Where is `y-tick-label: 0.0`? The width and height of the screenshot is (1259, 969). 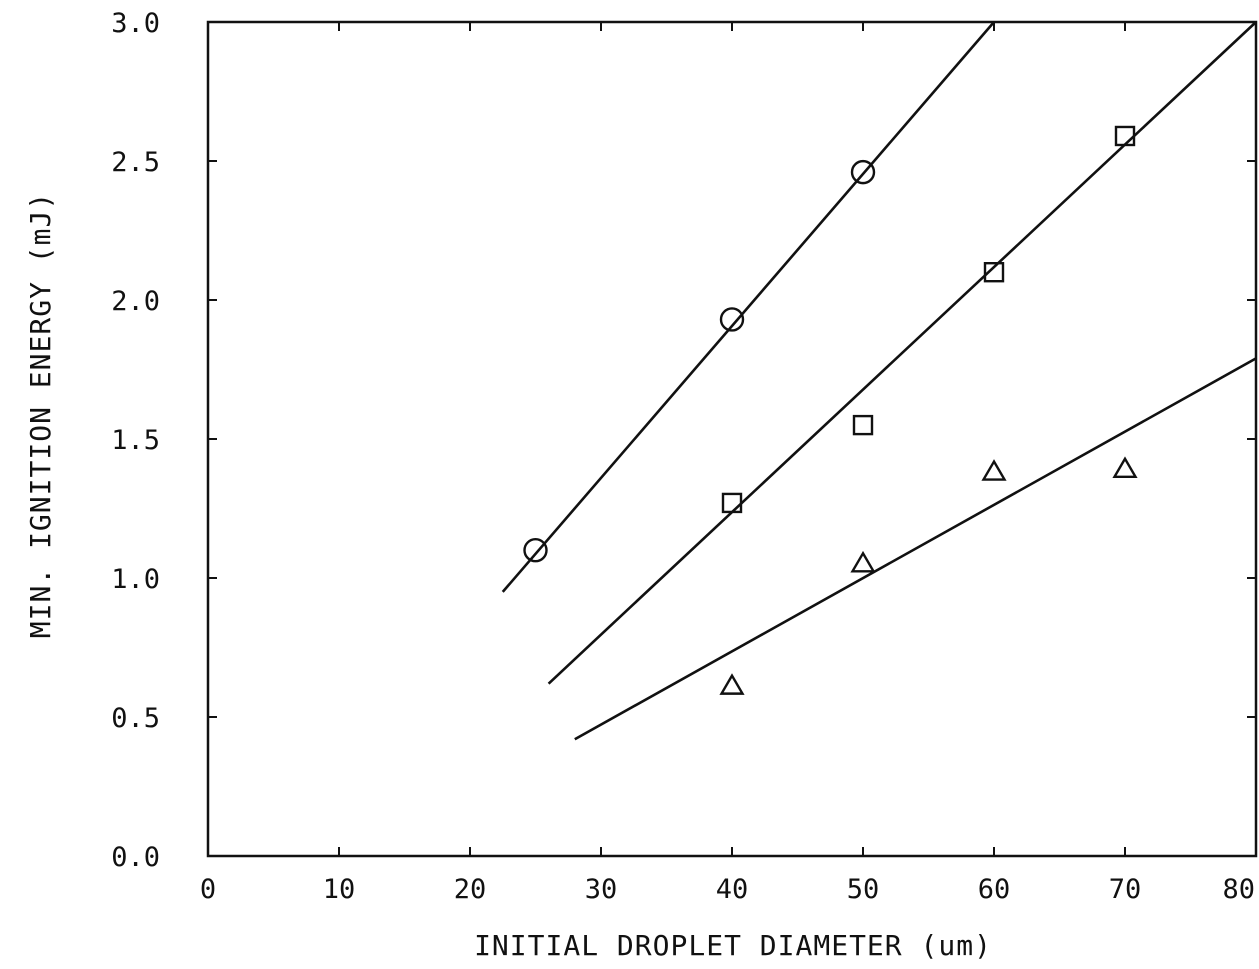 y-tick-label: 0.0 is located at coordinates (135, 857).